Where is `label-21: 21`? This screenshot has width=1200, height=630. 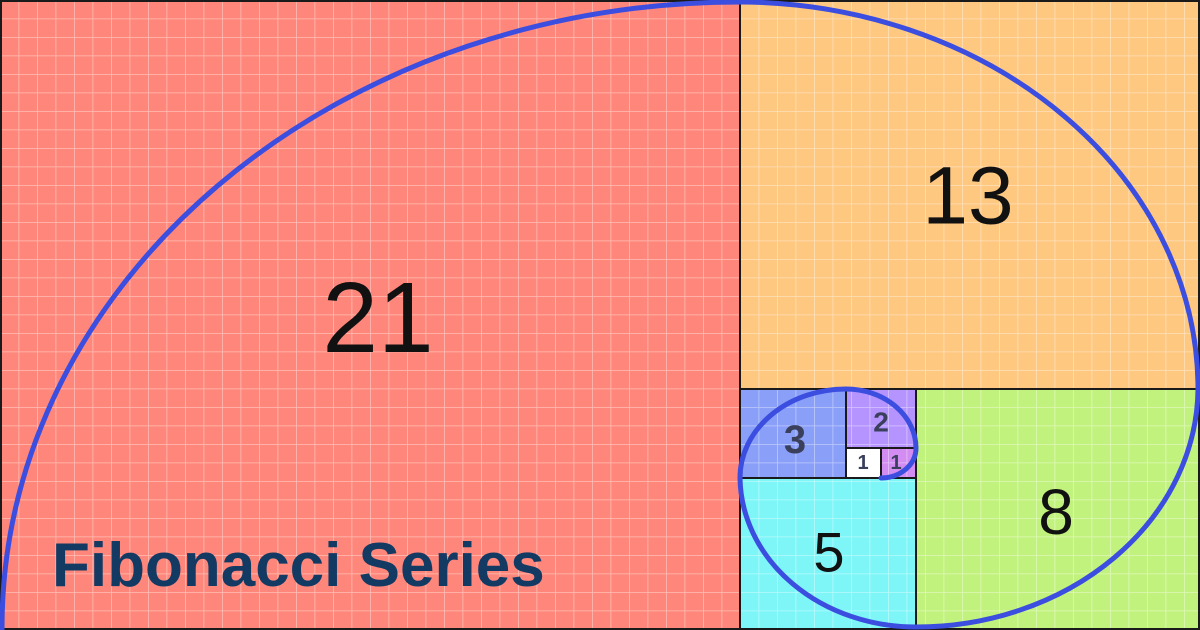 label-21: 21 is located at coordinates (377, 318).